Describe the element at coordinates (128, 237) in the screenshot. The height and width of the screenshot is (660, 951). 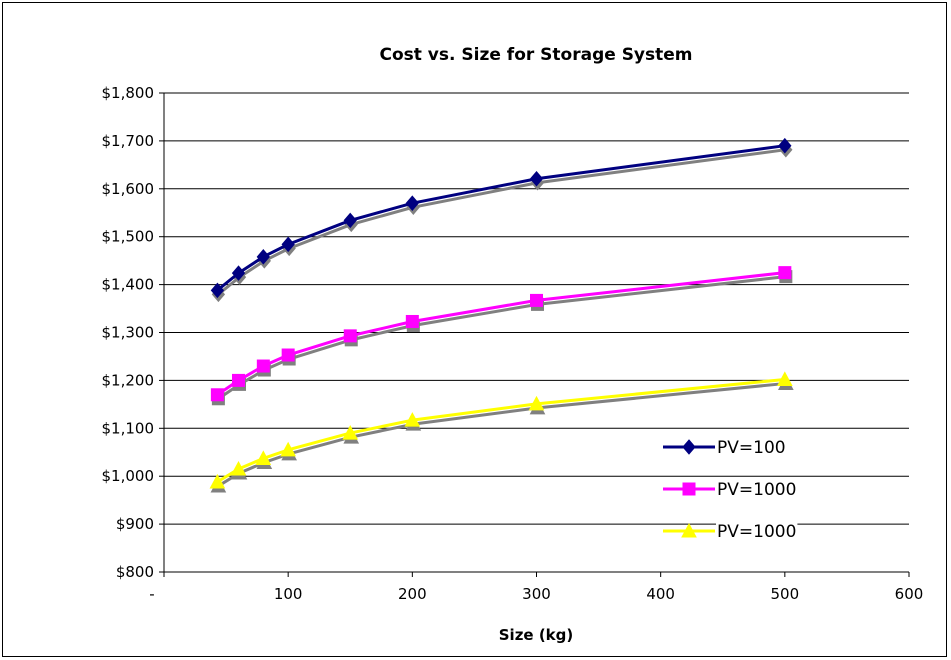
I see `y-tick-label: $1,500` at that location.